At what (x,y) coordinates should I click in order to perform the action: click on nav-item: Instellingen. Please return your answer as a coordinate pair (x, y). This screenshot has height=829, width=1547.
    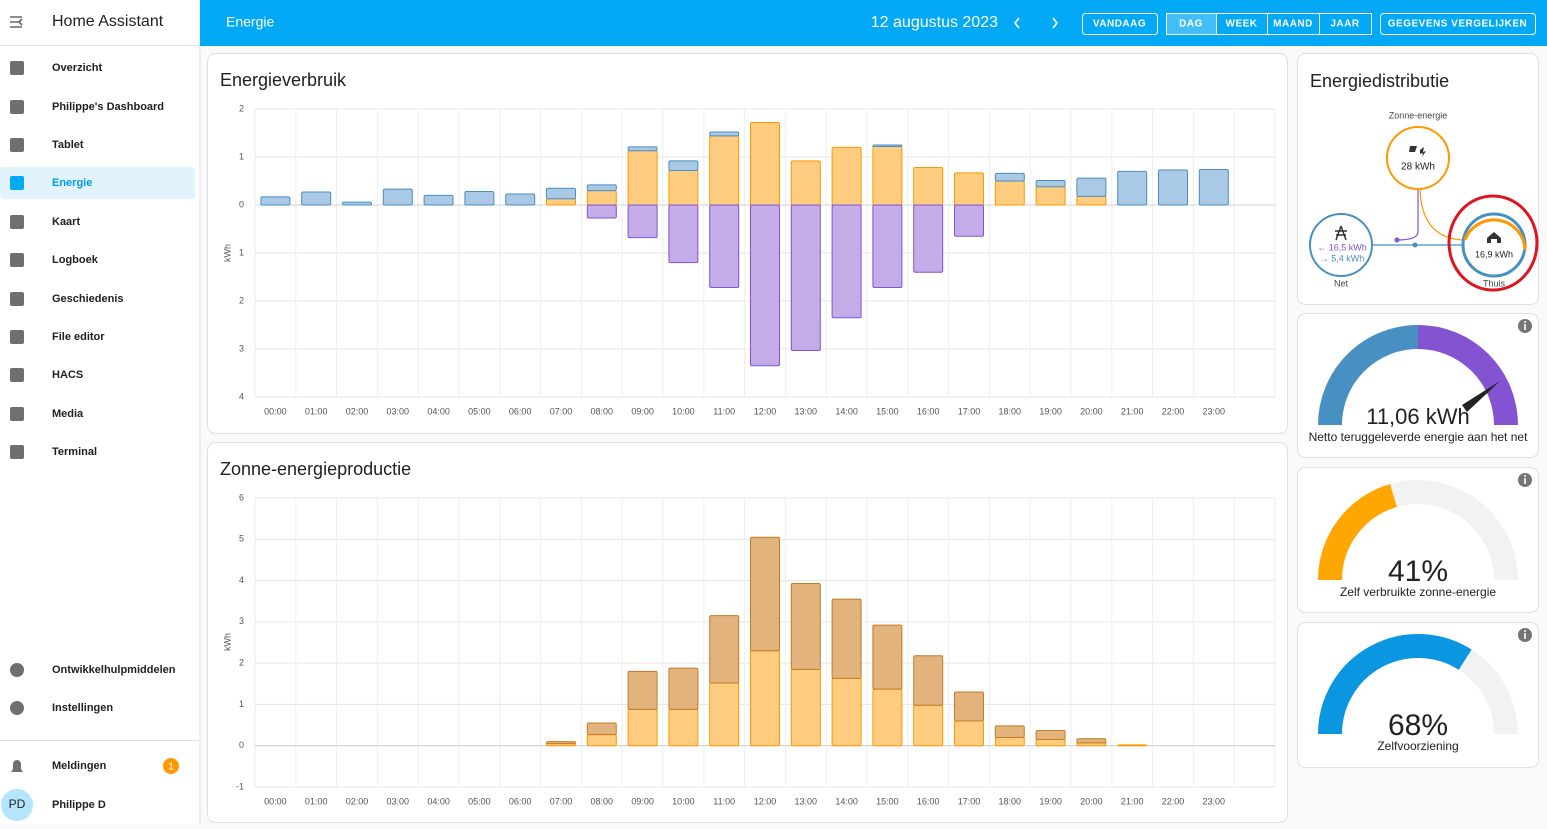
    Looking at the image, I should click on (82, 708).